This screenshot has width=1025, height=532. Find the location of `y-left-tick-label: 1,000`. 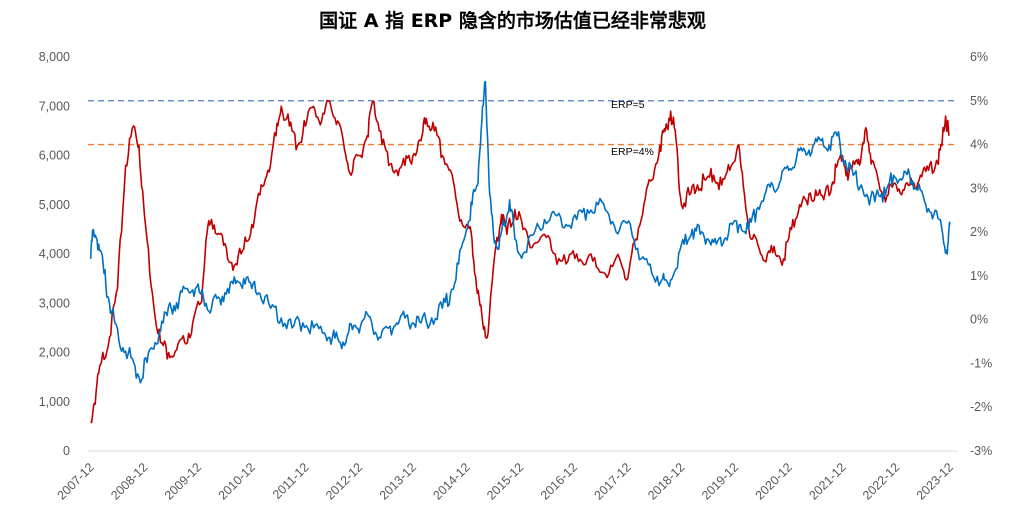

y-left-tick-label: 1,000 is located at coordinates (54, 402).